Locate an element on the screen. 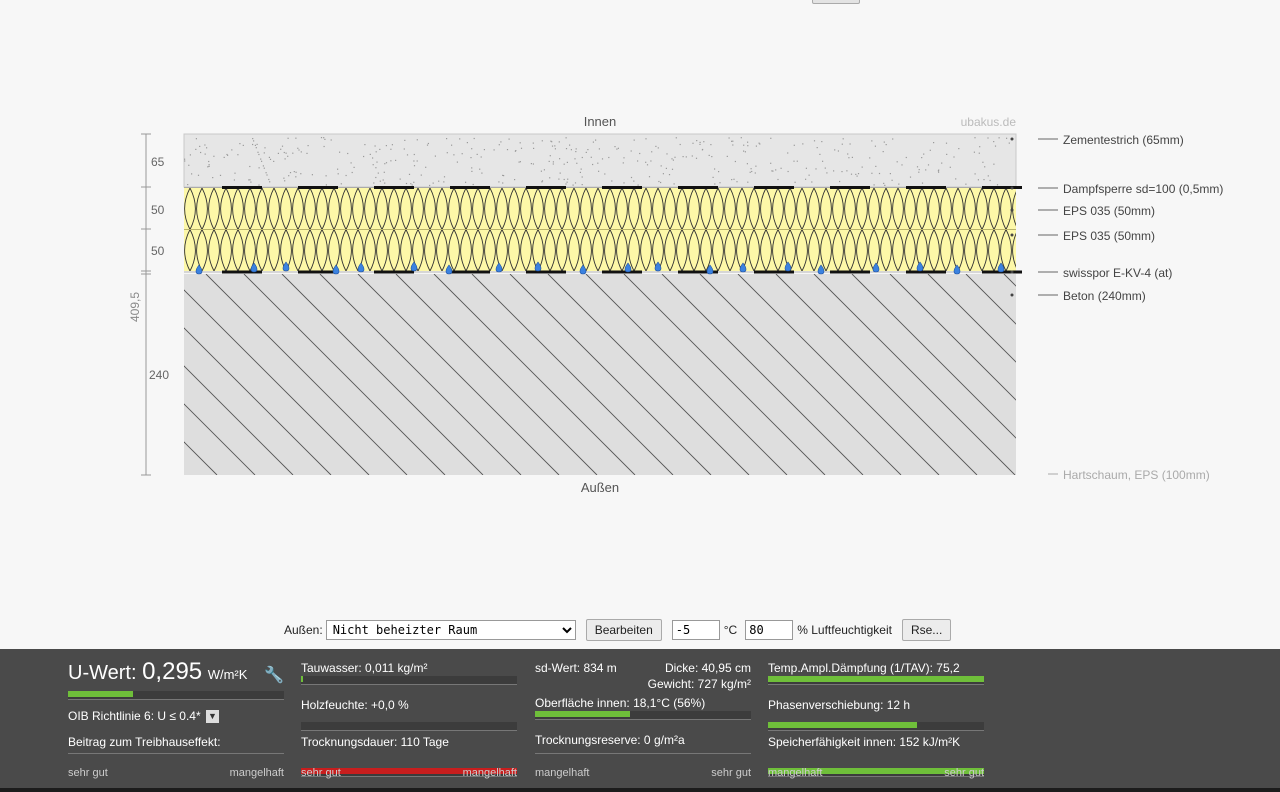 The image size is (1280, 792). wrench-icon: 🔧 is located at coordinates (274, 675).